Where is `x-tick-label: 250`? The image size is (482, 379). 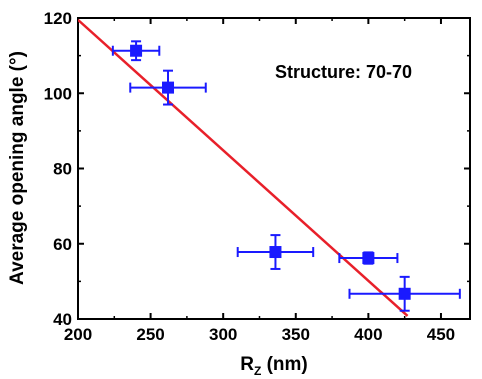 x-tick-label: 250 is located at coordinates (150, 334).